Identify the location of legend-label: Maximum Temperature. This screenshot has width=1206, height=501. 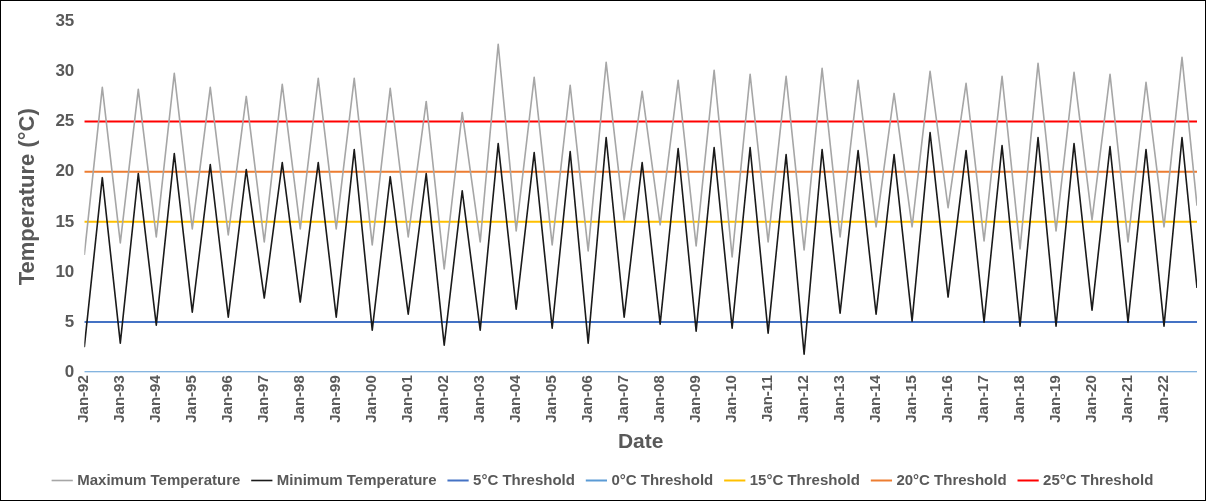
(159, 479).